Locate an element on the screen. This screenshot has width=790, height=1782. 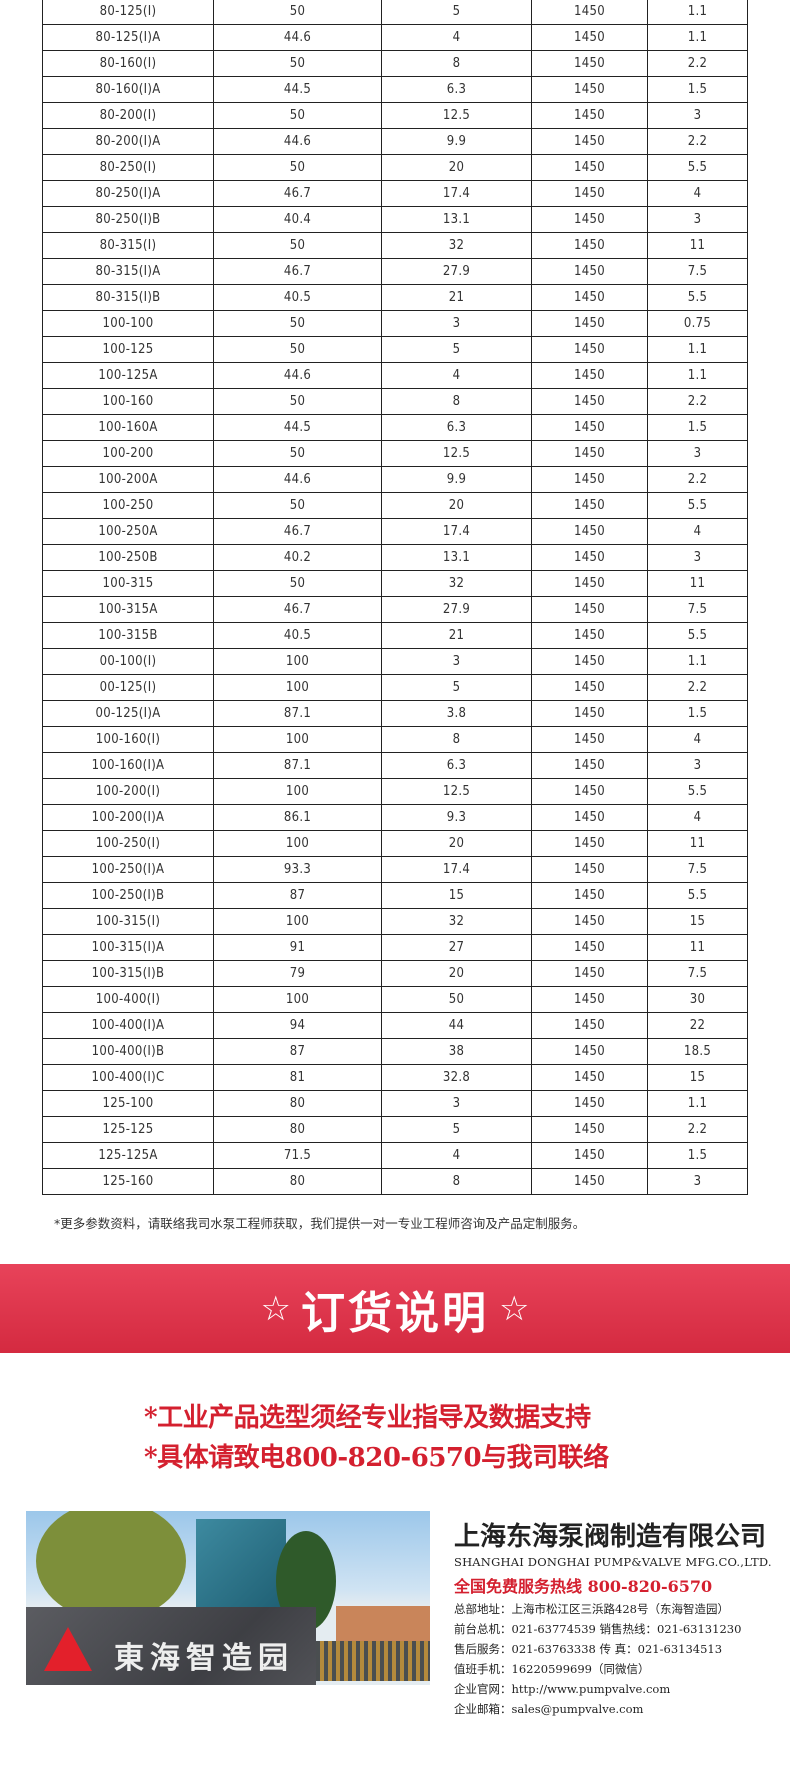
company-name-cn: 上海东海泵阀制造有限公司 is located at coordinates (610, 1537).